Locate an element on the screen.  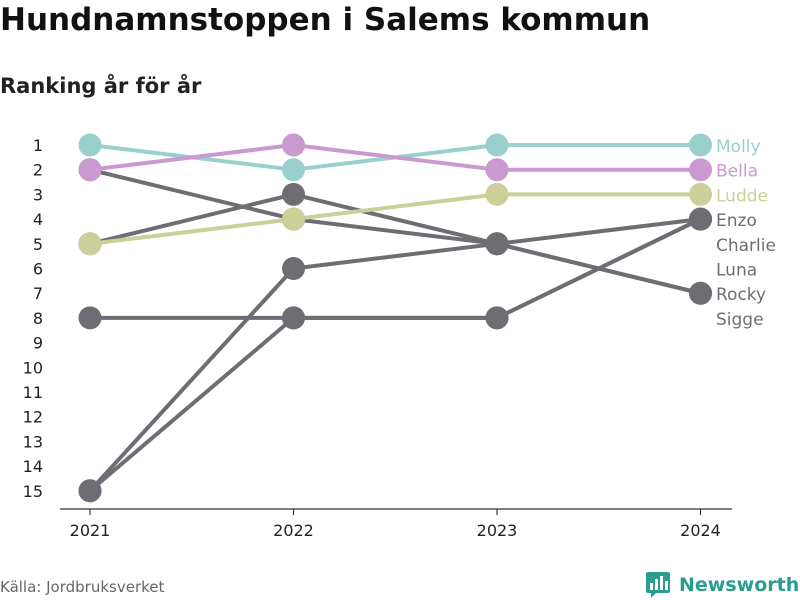
x-axis: 2021 2022 2023 2024 is located at coordinates (396, 524).